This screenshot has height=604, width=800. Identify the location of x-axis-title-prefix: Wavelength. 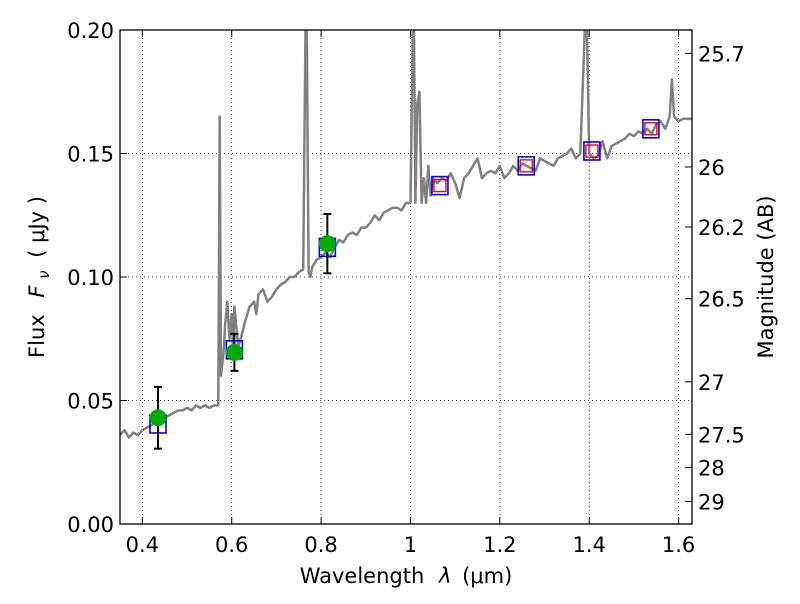
(362, 576).